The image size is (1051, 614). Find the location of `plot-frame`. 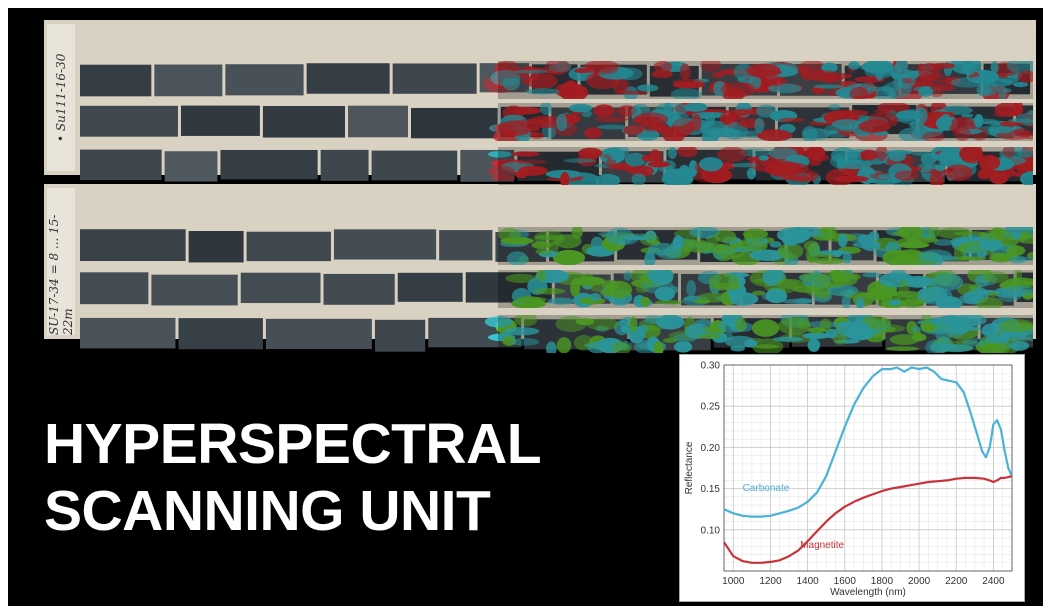

plot-frame is located at coordinates (868, 468).